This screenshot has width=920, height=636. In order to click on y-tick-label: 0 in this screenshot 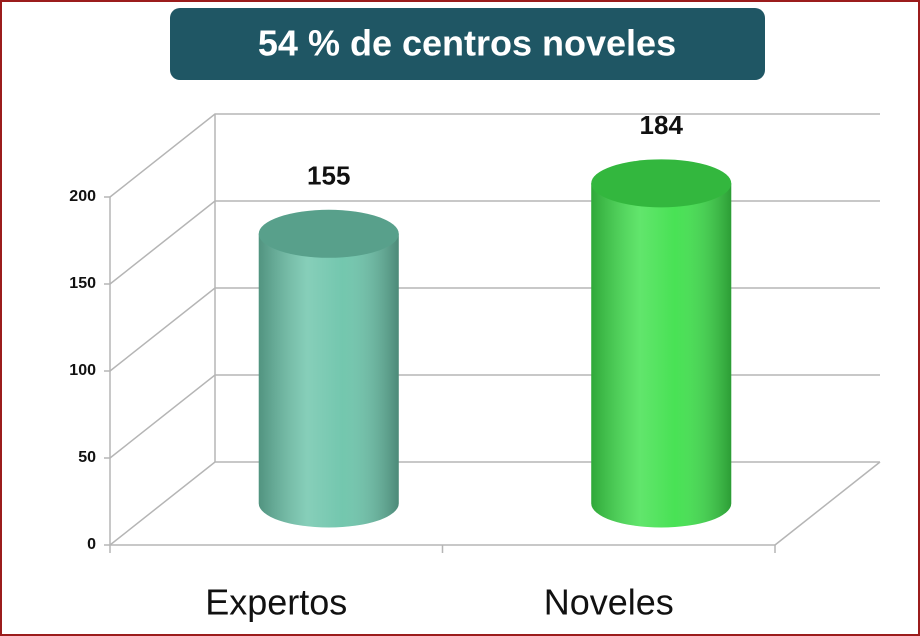, I will do `click(91, 544)`.